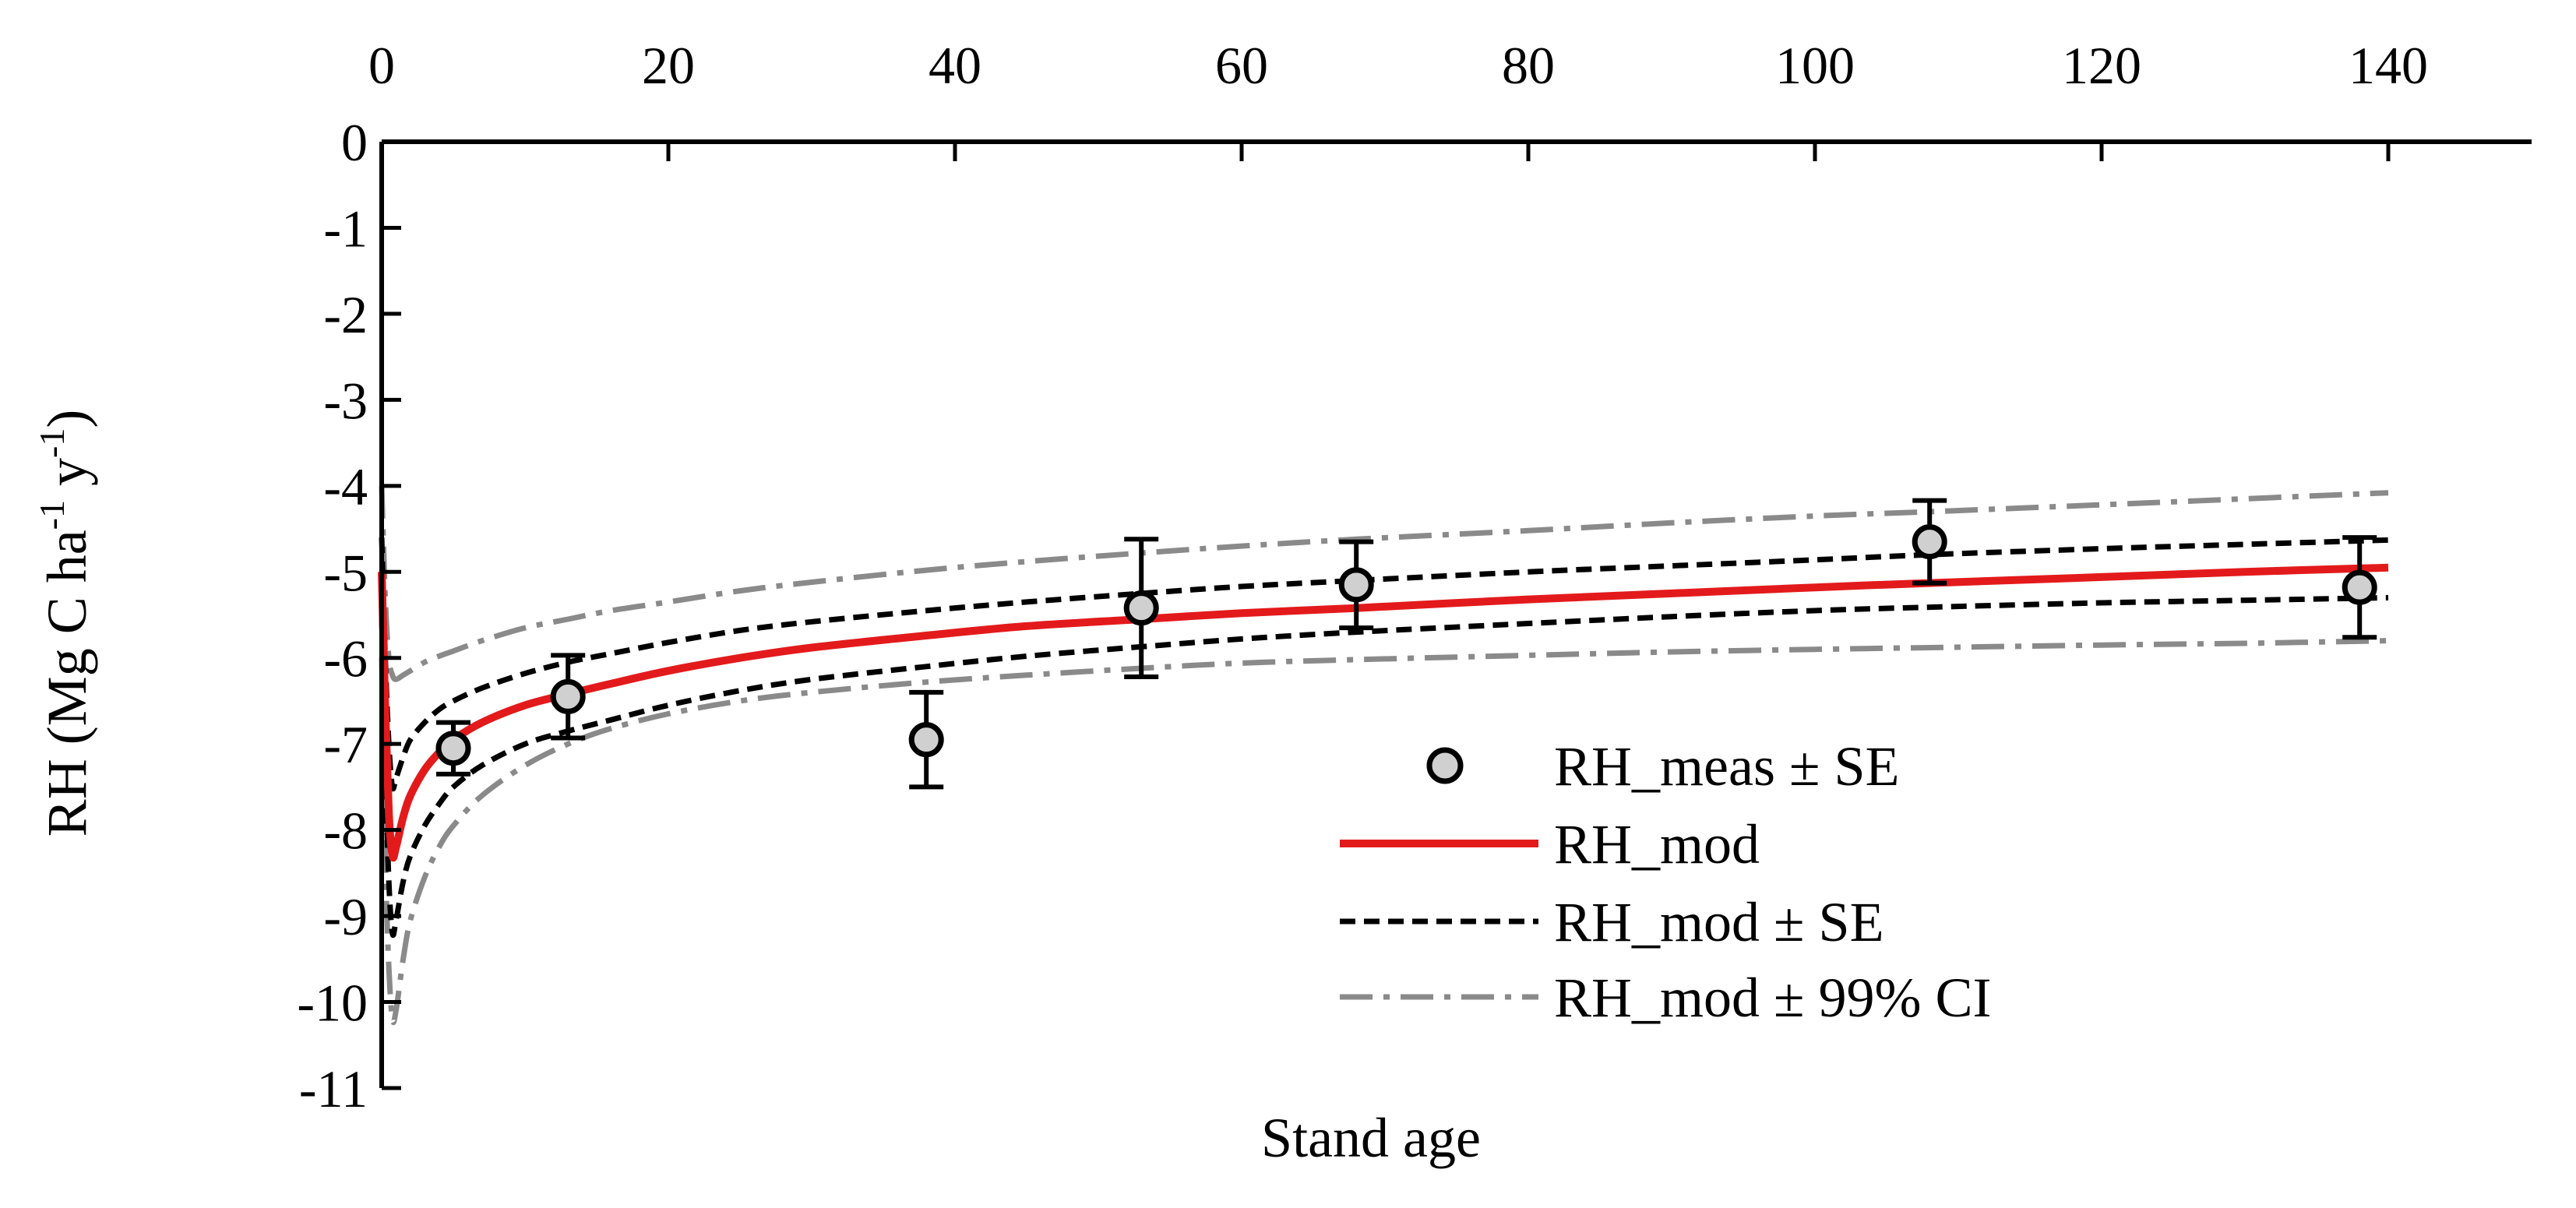  Describe the element at coordinates (668, 65) in the screenshot. I see `x-tick-label: 20` at that location.